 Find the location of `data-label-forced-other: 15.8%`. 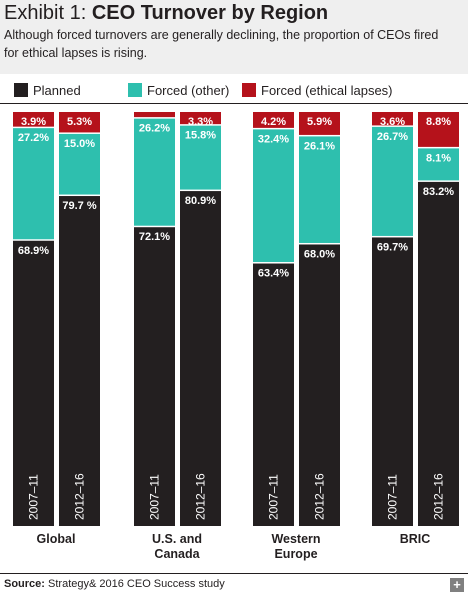

data-label-forced-other: 15.8% is located at coordinates (200, 136).